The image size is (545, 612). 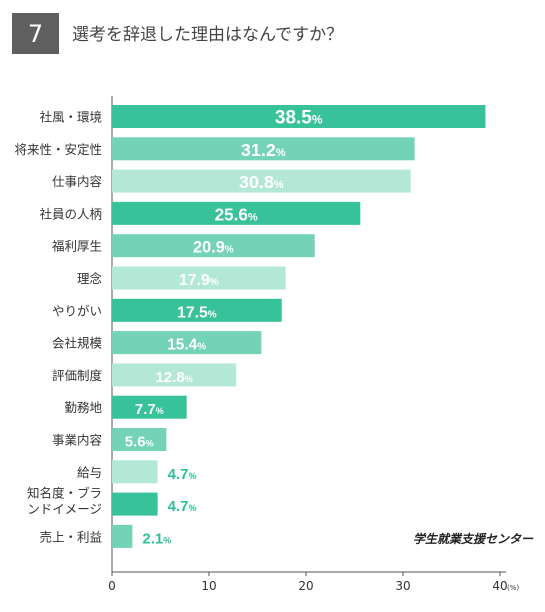 What do you see at coordinates (149, 409) in the screenshot?
I see `data-label: 7.7%` at bounding box center [149, 409].